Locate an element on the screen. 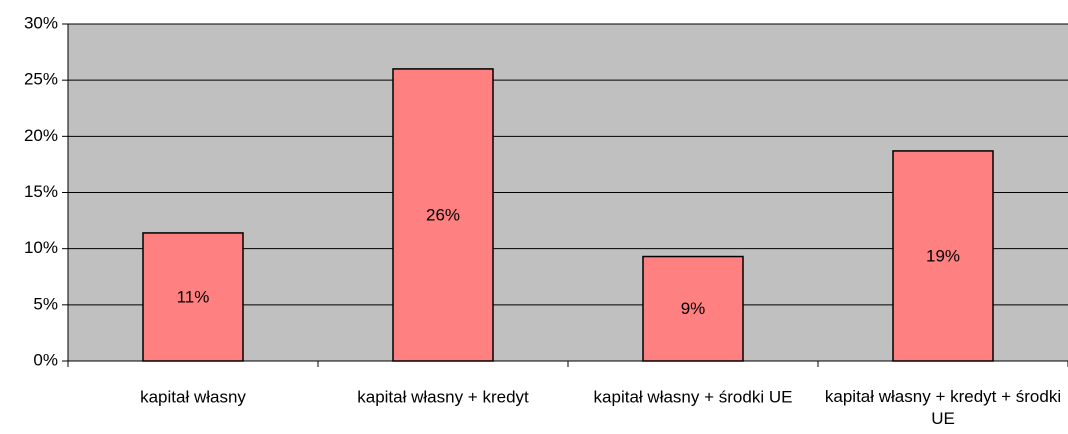 The image size is (1068, 434). y-tick-label: 30% is located at coordinates (41, 22).